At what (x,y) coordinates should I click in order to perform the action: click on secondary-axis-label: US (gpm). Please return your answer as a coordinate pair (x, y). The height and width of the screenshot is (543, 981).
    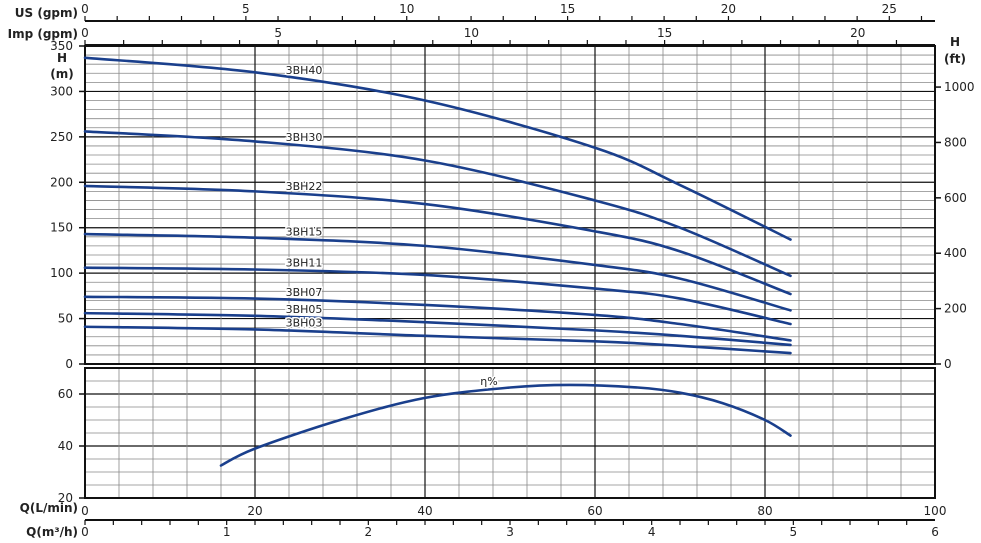
    Looking at the image, I should click on (46, 13).